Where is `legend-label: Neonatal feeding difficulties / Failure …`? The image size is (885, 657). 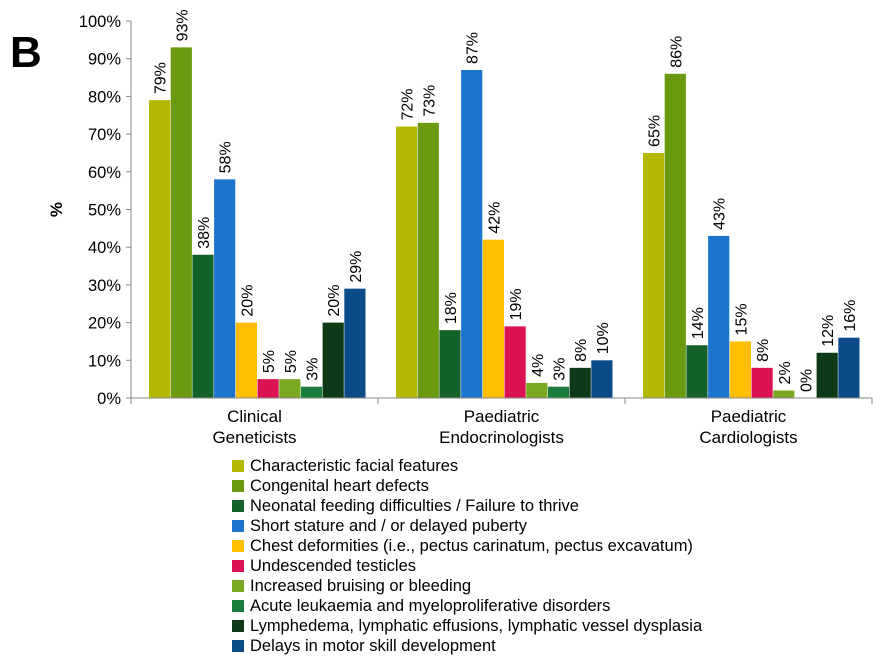
legend-label: Neonatal feeding difficulties / Failure … is located at coordinates (414, 505).